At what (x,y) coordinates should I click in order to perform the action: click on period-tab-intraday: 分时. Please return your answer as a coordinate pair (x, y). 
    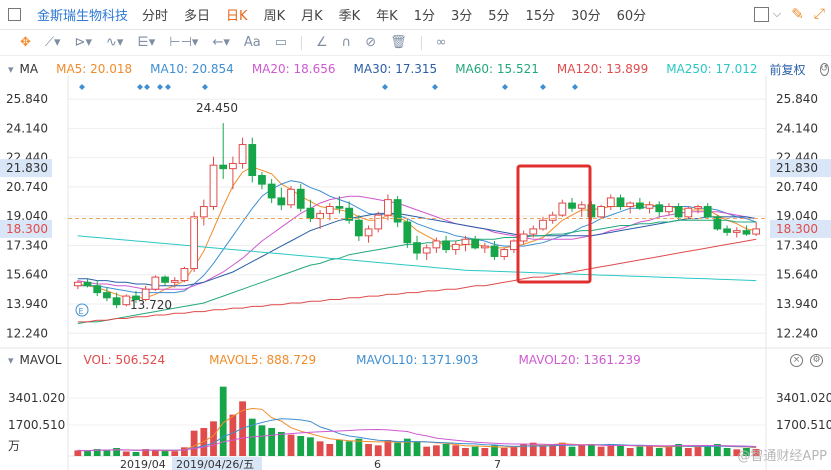
    Looking at the image, I should click on (155, 16).